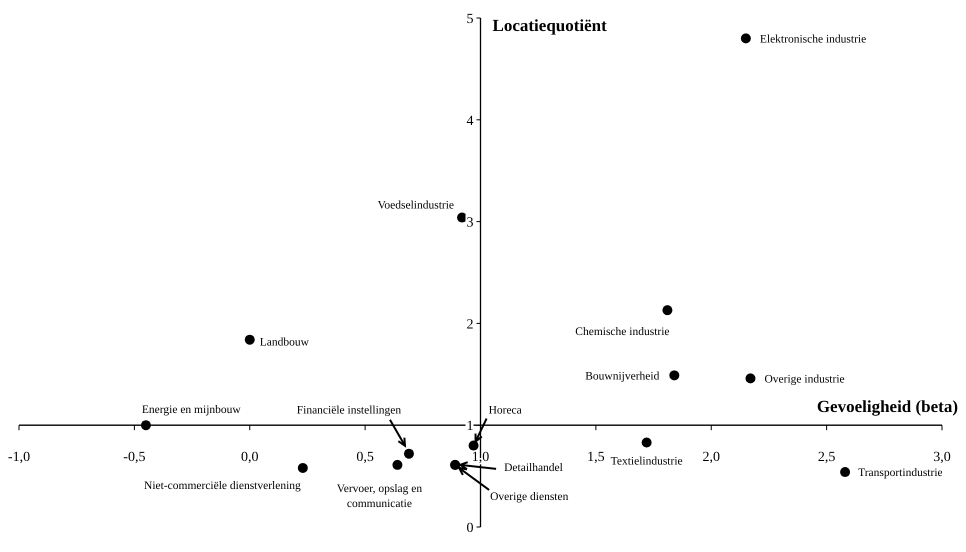 This screenshot has height=552, width=966. What do you see at coordinates (549, 26) in the screenshot?
I see `y-axis-title: Locatiequotiënt` at bounding box center [549, 26].